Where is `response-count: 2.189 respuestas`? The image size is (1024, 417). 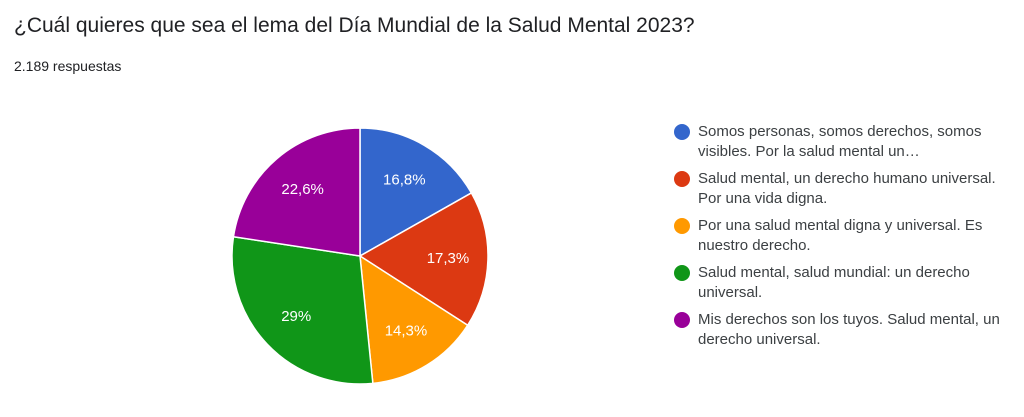 response-count: 2.189 respuestas is located at coordinates (68, 66).